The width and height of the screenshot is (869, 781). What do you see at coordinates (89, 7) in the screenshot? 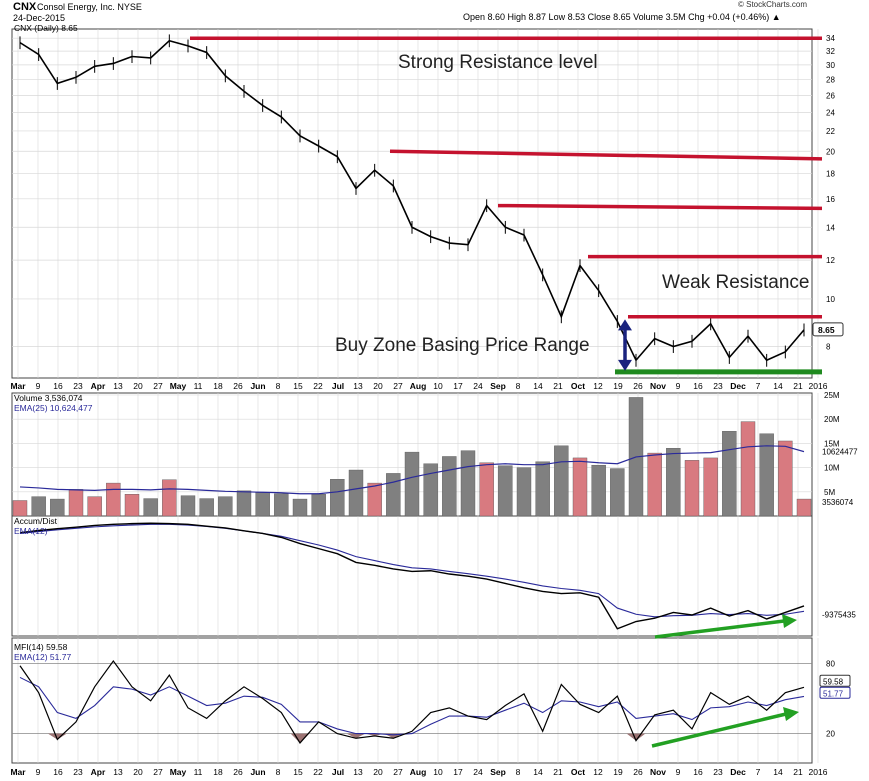
I see `company-name: Consol Energy, Inc. NYSE` at bounding box center [89, 7].